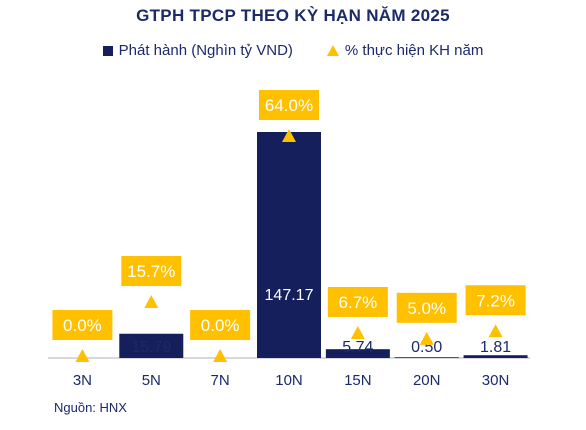 The width and height of the screenshot is (586, 430). I want to click on bar-10N, so click(289, 245).